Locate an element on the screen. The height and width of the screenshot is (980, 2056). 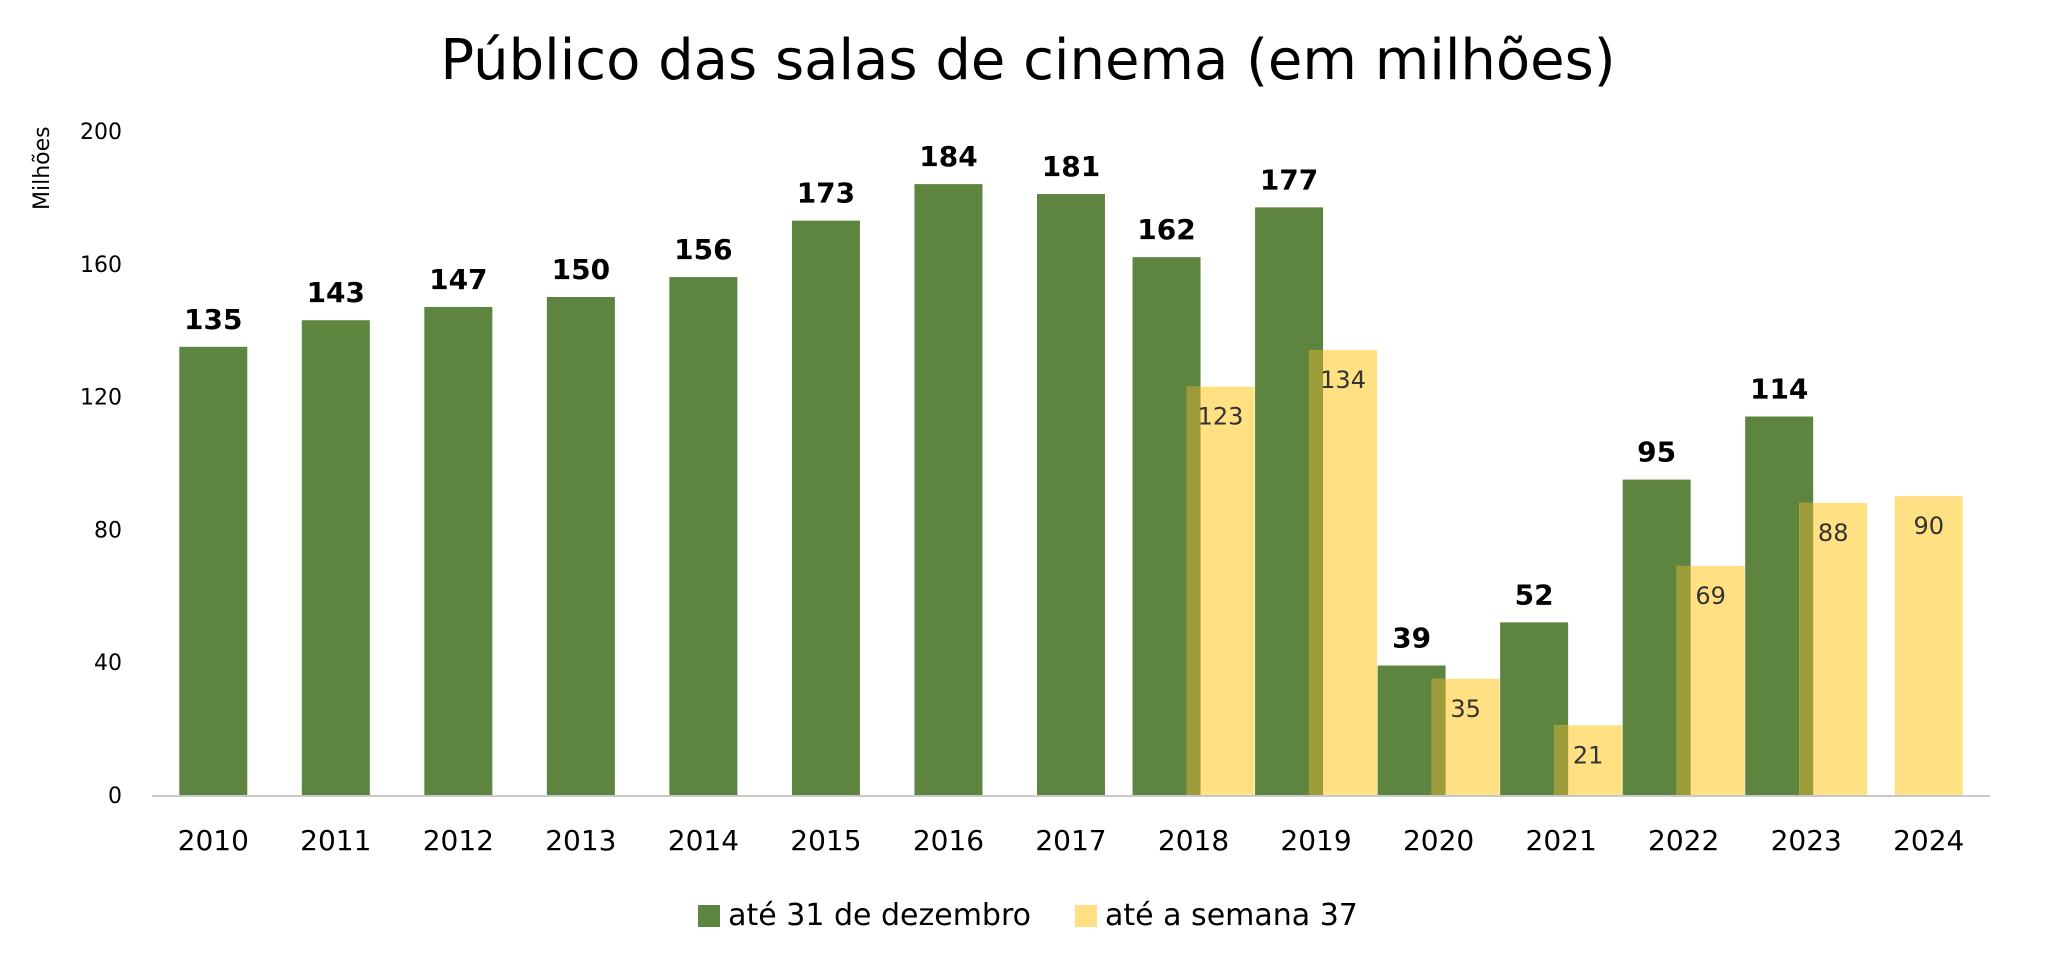
y-tick-label: 200 is located at coordinates (101, 132).